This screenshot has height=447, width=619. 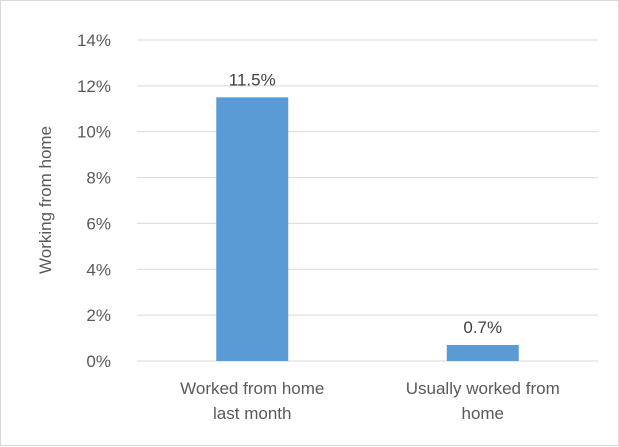 I want to click on data-label: 11.5%, so click(x=252, y=79).